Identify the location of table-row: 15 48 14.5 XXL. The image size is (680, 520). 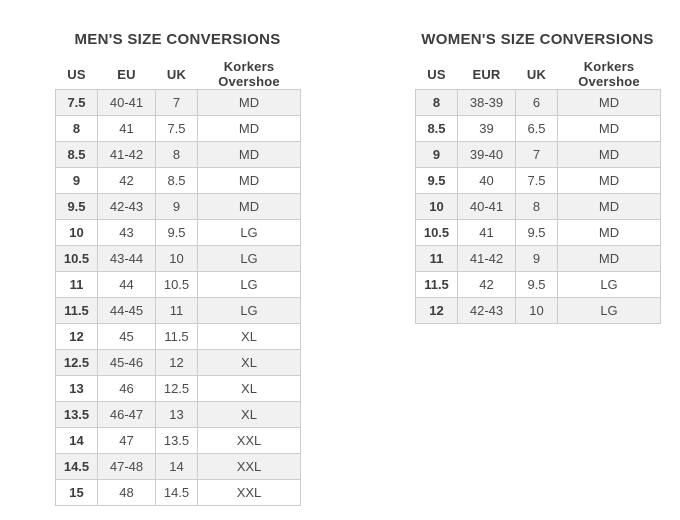
(178, 492).